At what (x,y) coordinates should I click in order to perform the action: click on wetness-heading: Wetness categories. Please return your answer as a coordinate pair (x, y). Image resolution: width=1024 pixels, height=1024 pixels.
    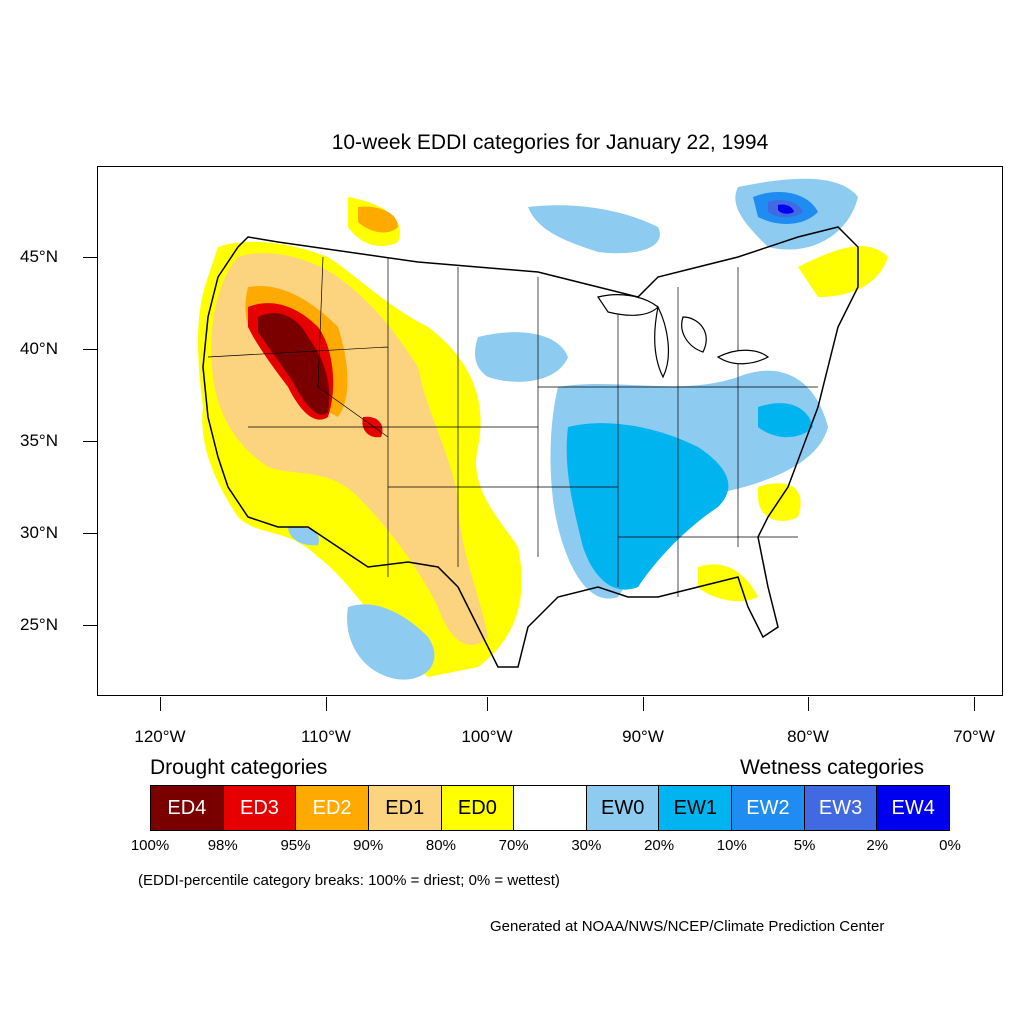
    Looking at the image, I should click on (832, 767).